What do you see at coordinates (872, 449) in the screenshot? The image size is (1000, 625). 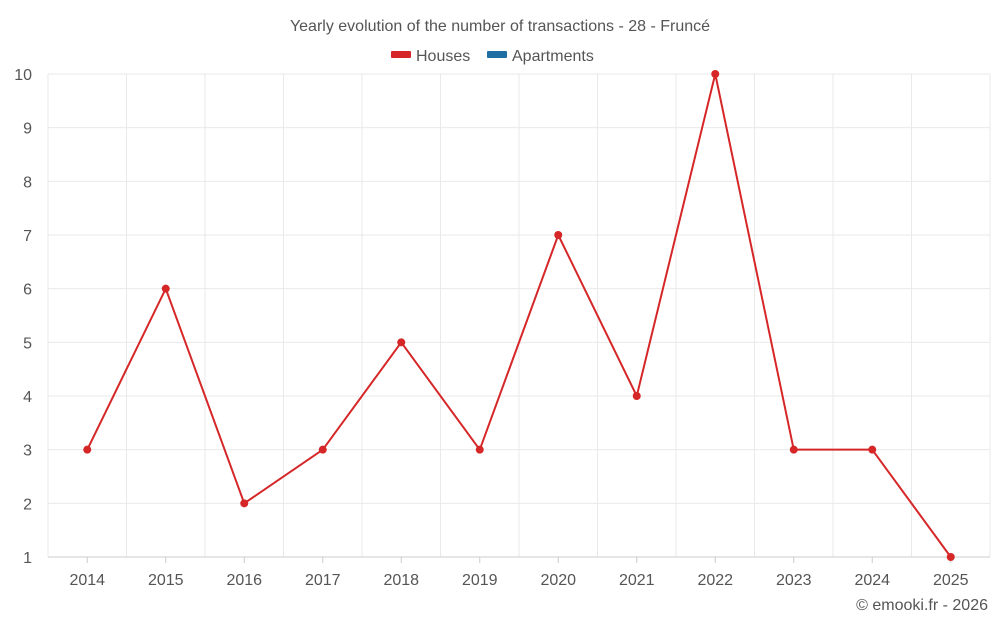 I see `data-point-houses-2024` at bounding box center [872, 449].